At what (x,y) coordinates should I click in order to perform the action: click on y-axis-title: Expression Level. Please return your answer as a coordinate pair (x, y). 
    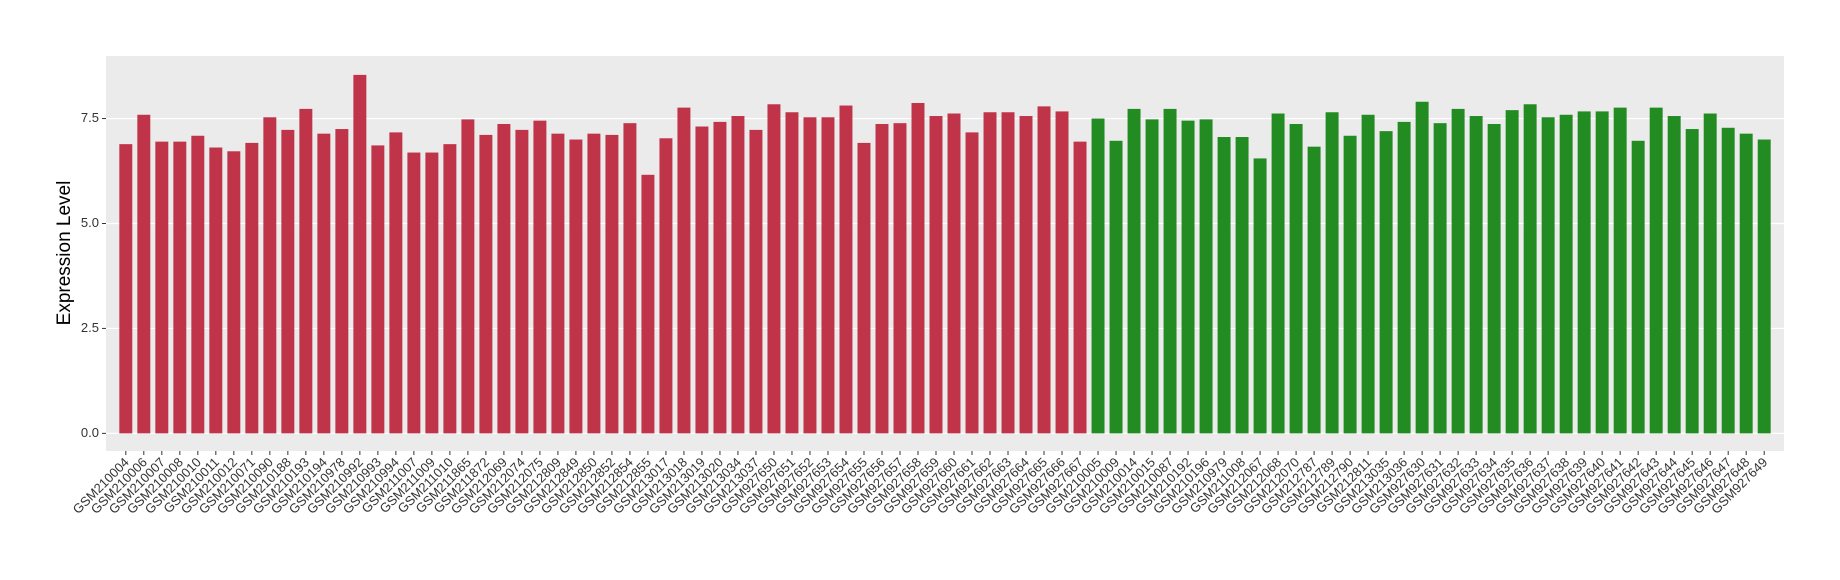
    Looking at the image, I should click on (64, 253).